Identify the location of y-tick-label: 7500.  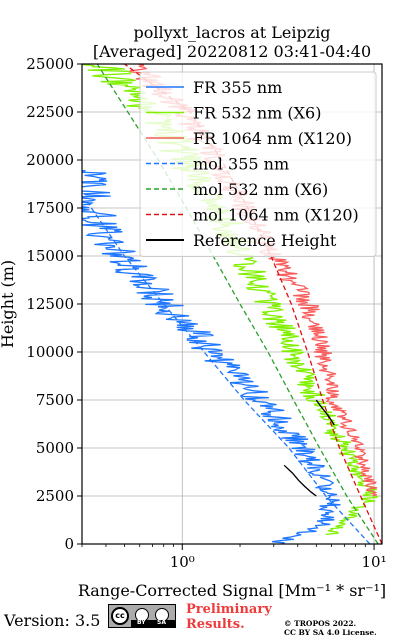
(55, 400).